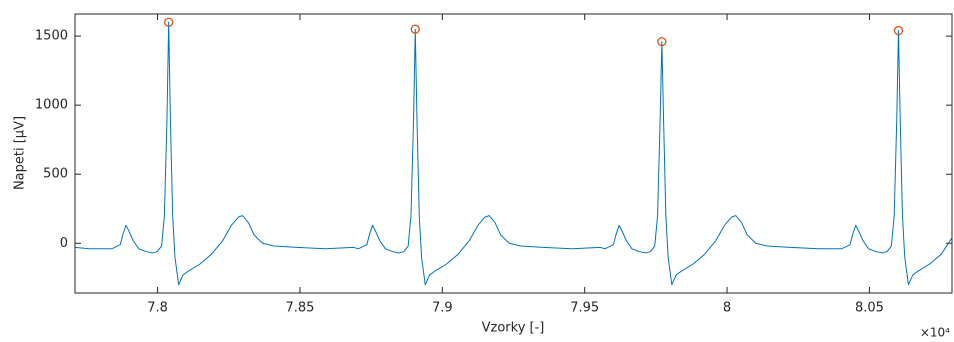 Image resolution: width=954 pixels, height=342 pixels. I want to click on x-tick-label: 8.05, so click(869, 308).